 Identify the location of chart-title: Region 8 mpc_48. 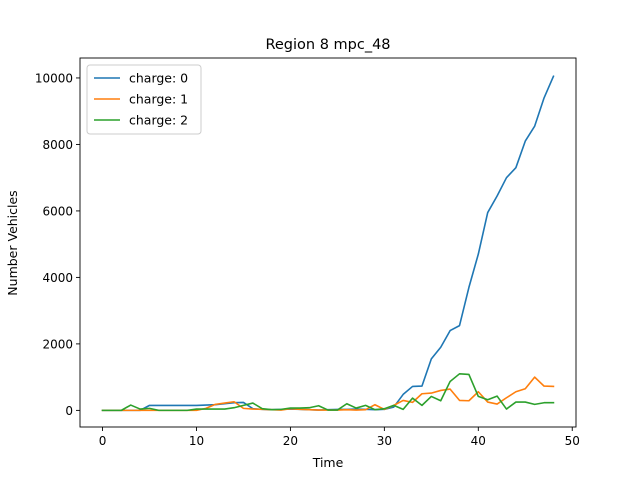
(327, 45).